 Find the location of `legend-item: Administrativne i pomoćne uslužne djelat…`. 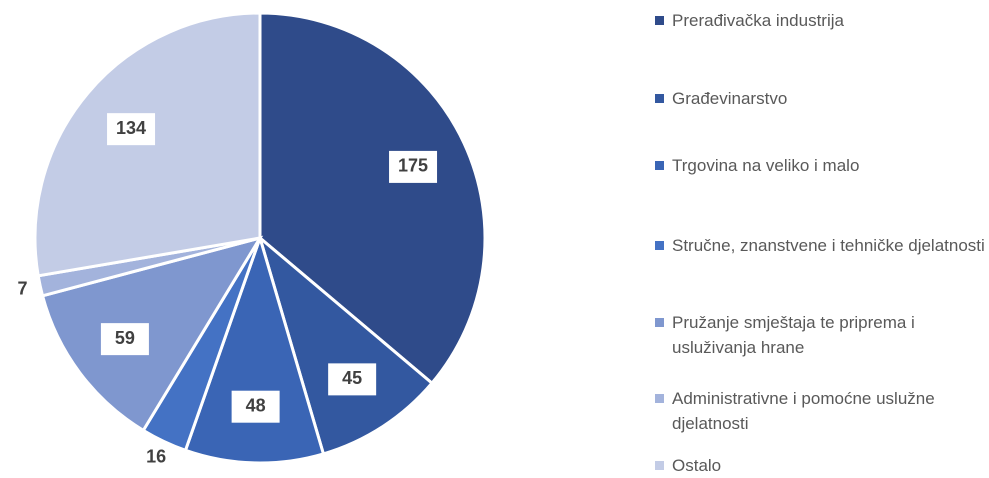

legend-item: Administrativne i pomoćne uslužne djelat… is located at coordinates (820, 411).